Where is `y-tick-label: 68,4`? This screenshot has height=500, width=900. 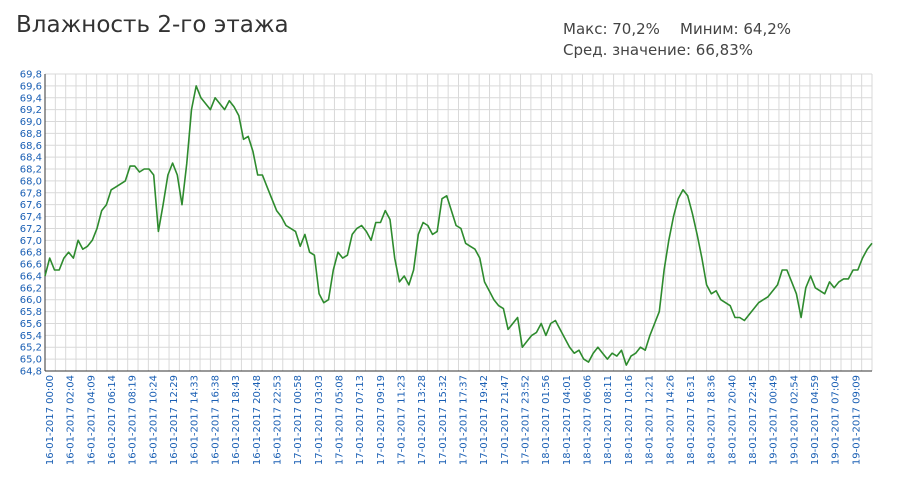
y-tick-label: 68,4 is located at coordinates (31, 158).